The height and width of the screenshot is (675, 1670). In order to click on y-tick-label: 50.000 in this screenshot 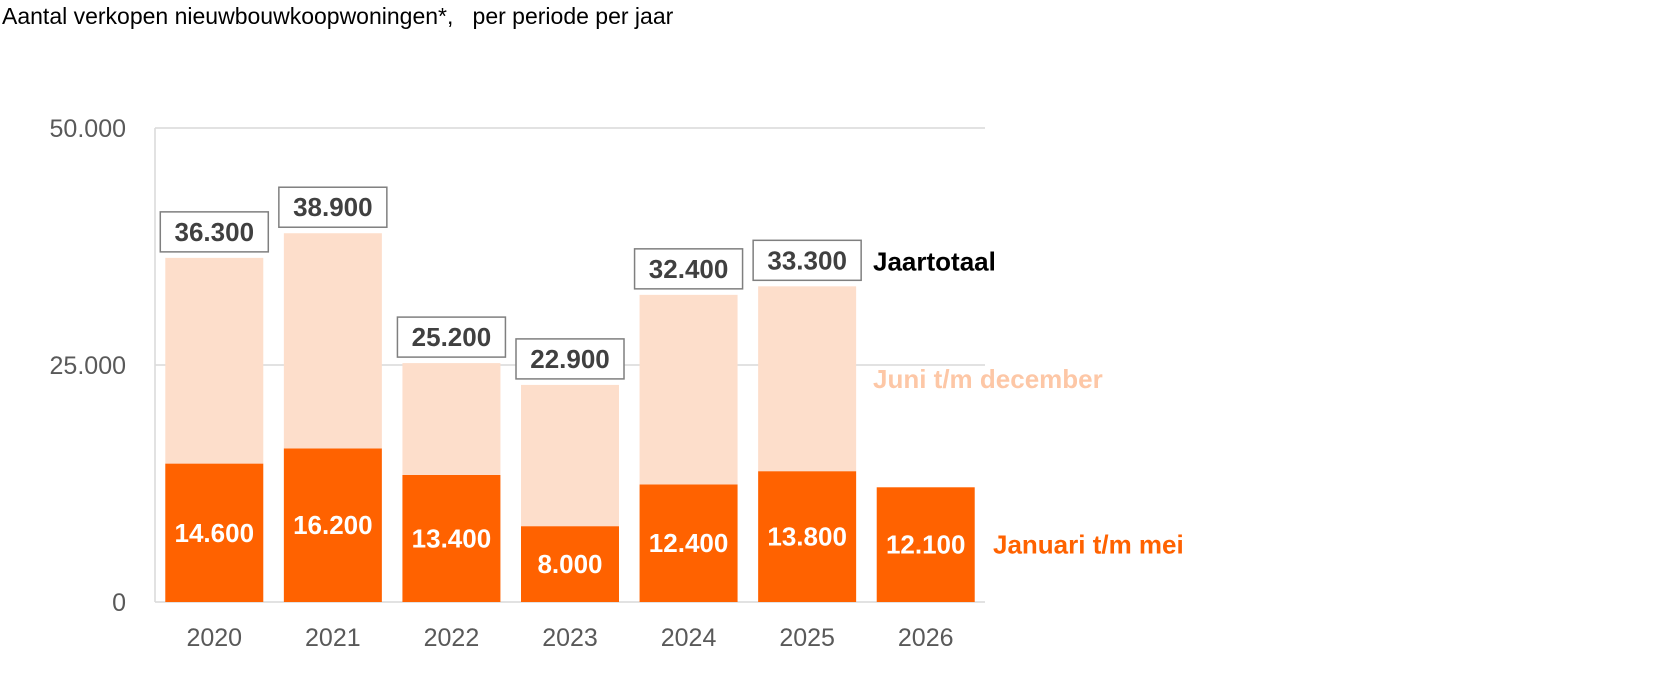, I will do `click(88, 129)`.